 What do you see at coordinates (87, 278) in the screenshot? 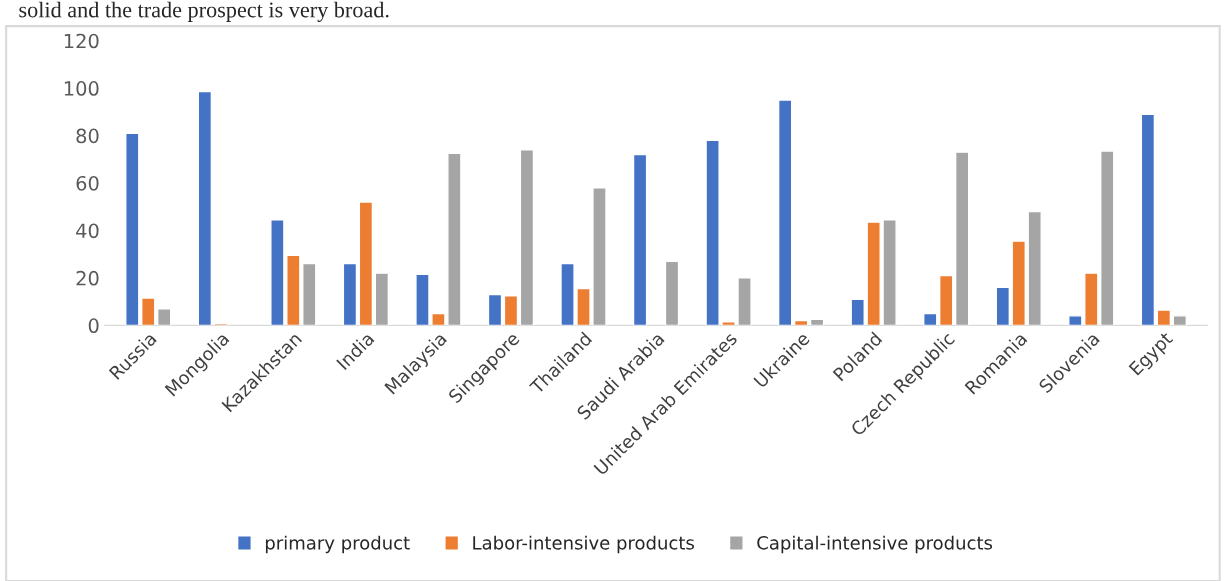
I see `y-tick-label: 20` at bounding box center [87, 278].